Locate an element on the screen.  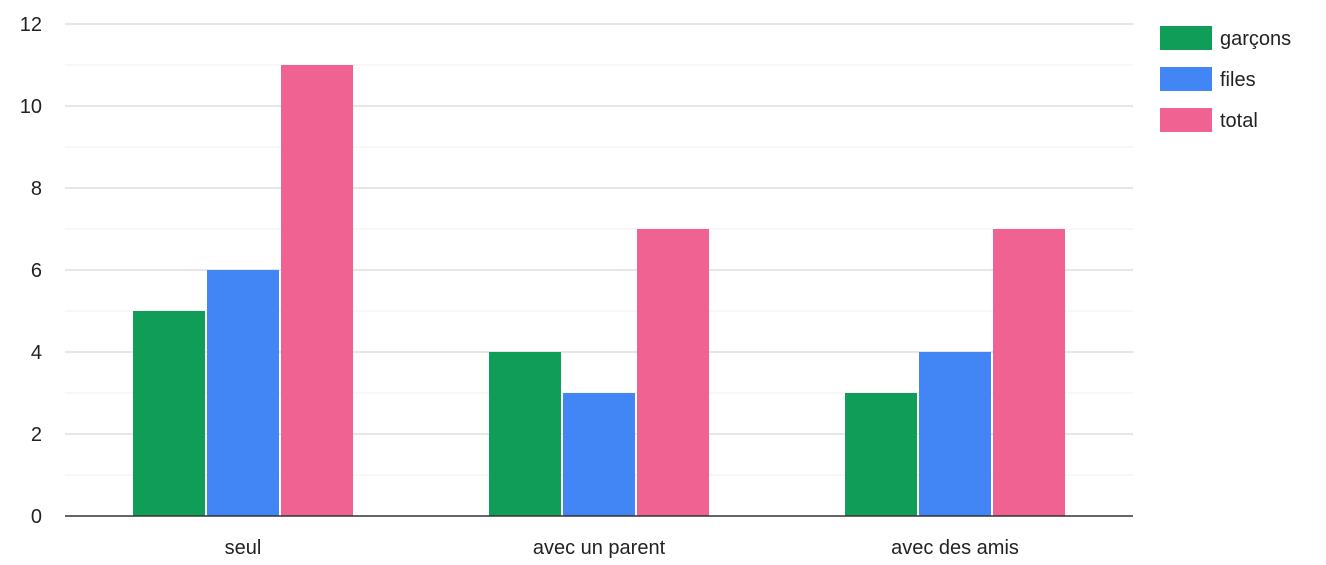
y-tick-label: 6 is located at coordinates (36, 271).